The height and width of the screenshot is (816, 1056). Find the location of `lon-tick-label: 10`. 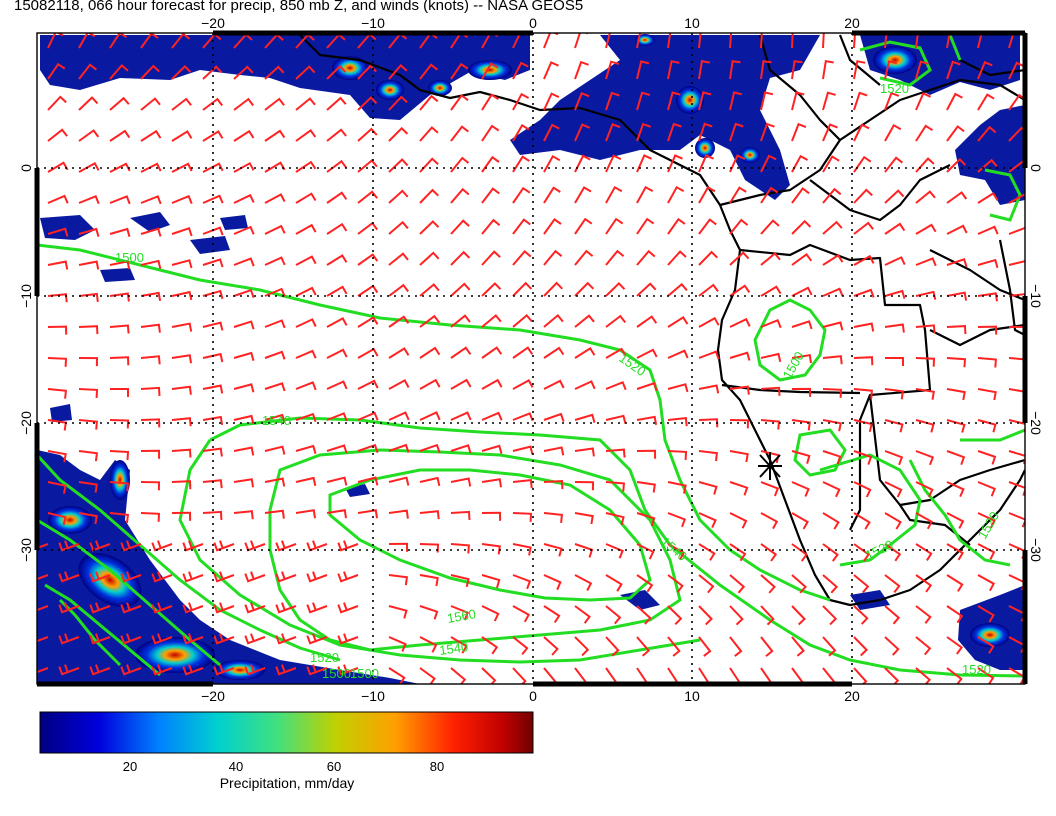

lon-tick-label: 10 is located at coordinates (692, 23).